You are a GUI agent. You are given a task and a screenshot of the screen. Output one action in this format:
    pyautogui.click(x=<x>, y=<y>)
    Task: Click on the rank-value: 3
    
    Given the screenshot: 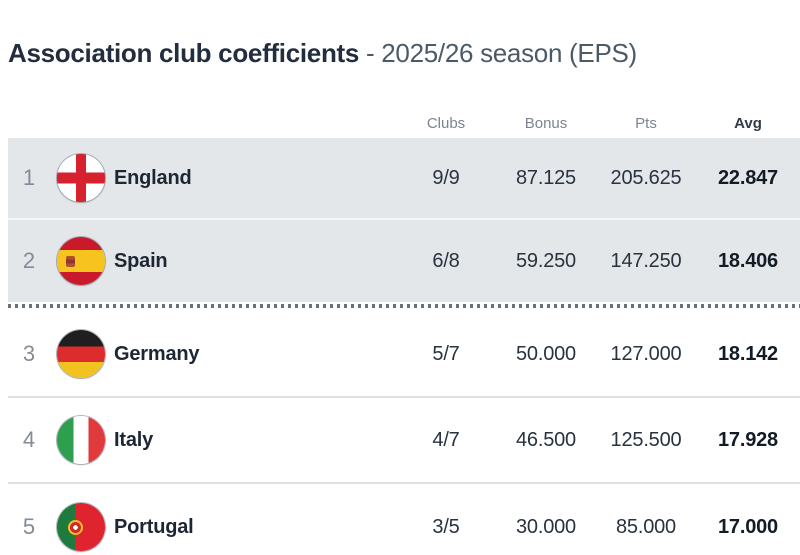 What is the action you would take?
    pyautogui.click(x=29, y=353)
    